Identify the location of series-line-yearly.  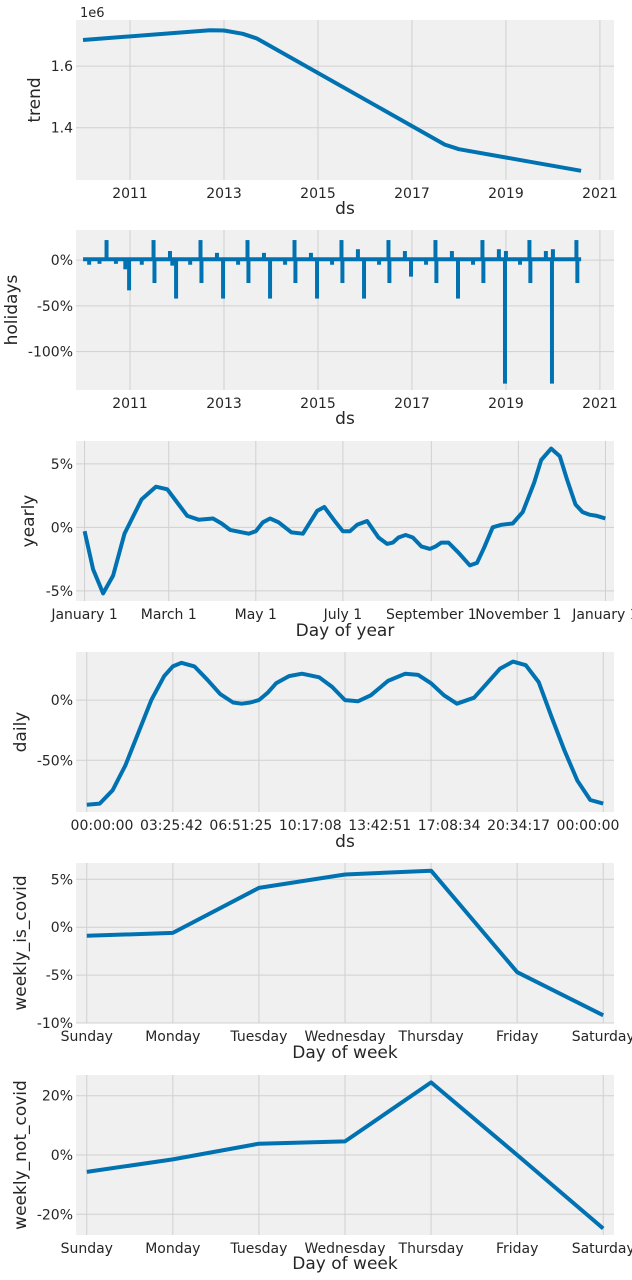
(344, 521).